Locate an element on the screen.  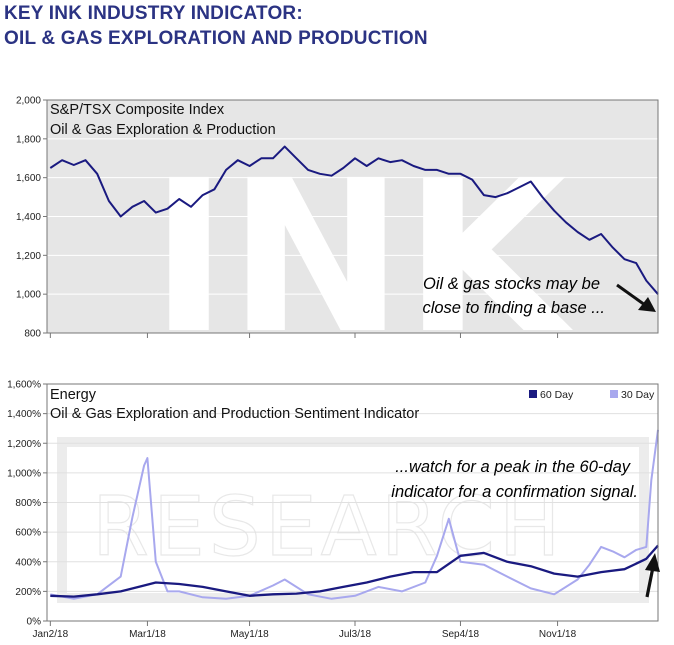
bottom-arrow-icon is located at coordinates (652, 575).